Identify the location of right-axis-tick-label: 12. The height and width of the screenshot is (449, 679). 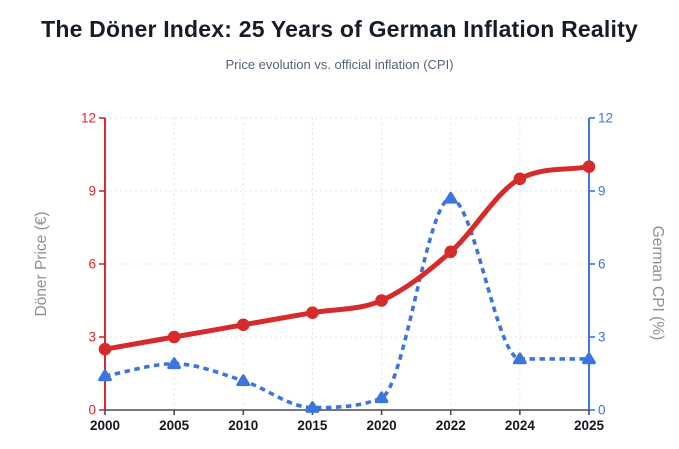
(605, 118).